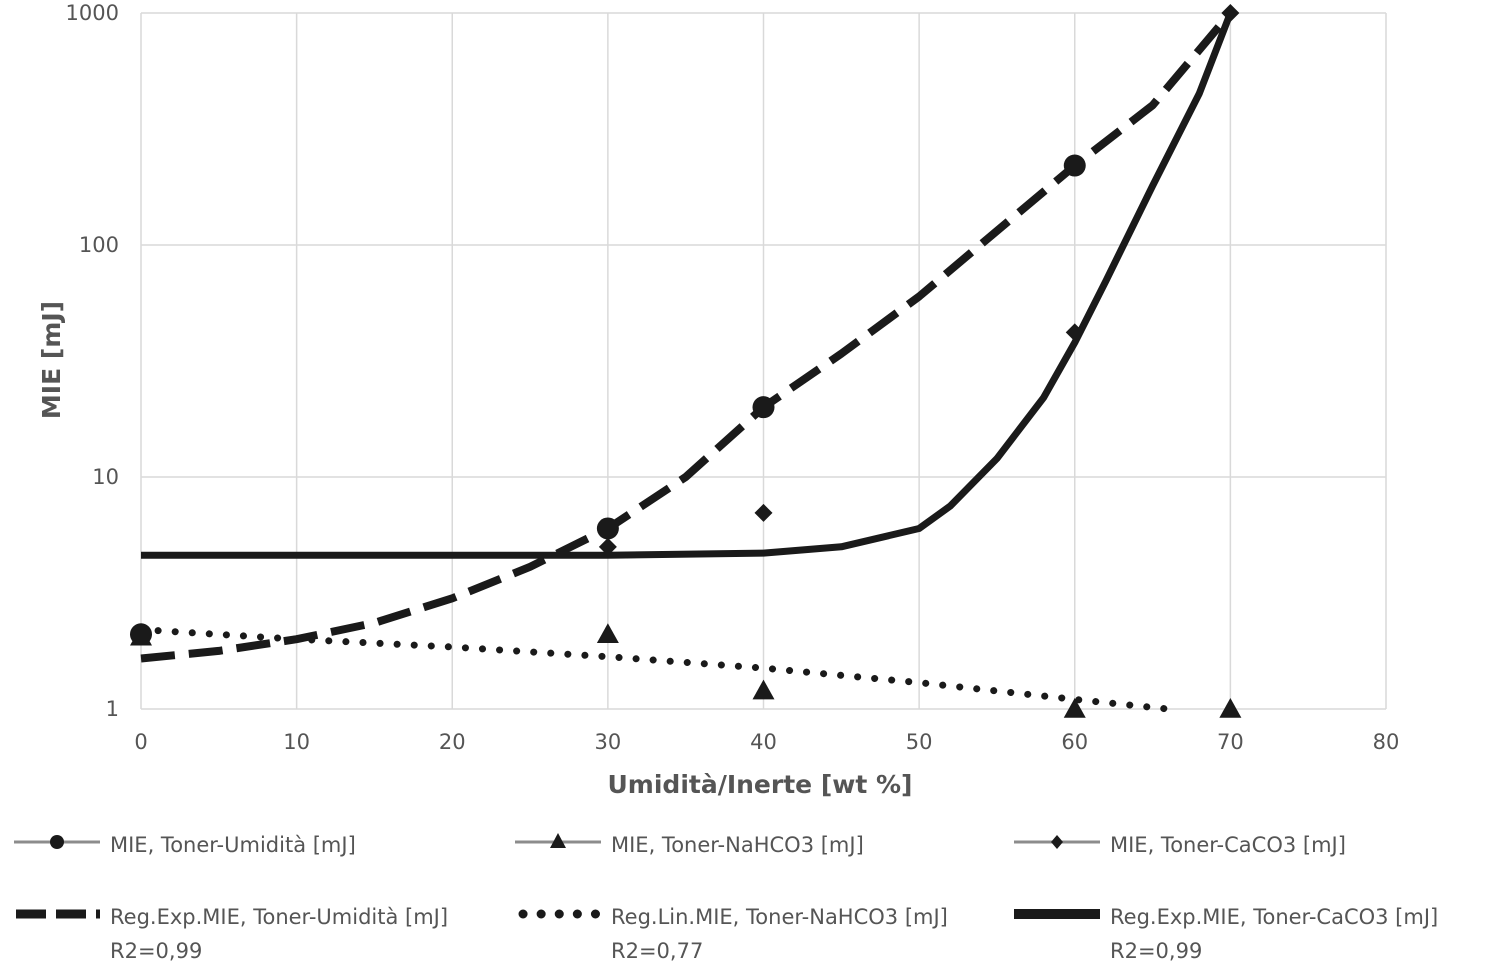 This screenshot has width=1506, height=968. Describe the element at coordinates (233, 845) in the screenshot. I see `legend-label: MIE, Toner-Umidità [mJ]` at that location.